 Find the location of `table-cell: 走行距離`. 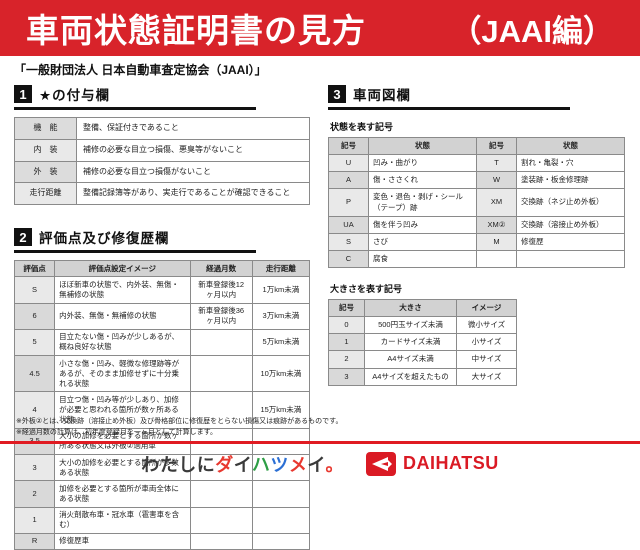

table-cell: 走行距離 is located at coordinates (45, 194).